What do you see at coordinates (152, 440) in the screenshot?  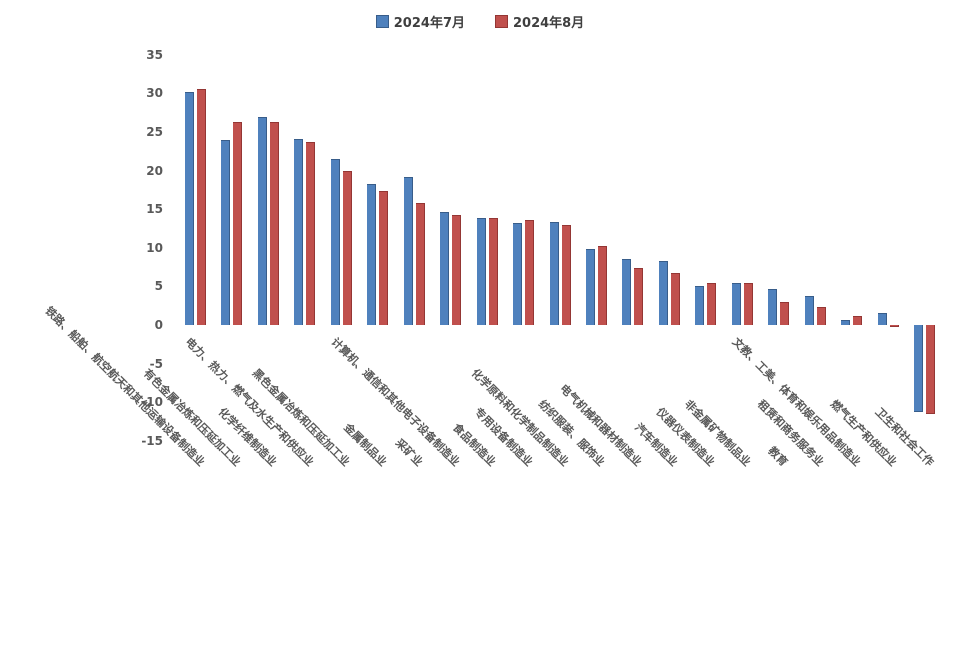 I see `y-axis-tick-label: -15` at bounding box center [152, 440].